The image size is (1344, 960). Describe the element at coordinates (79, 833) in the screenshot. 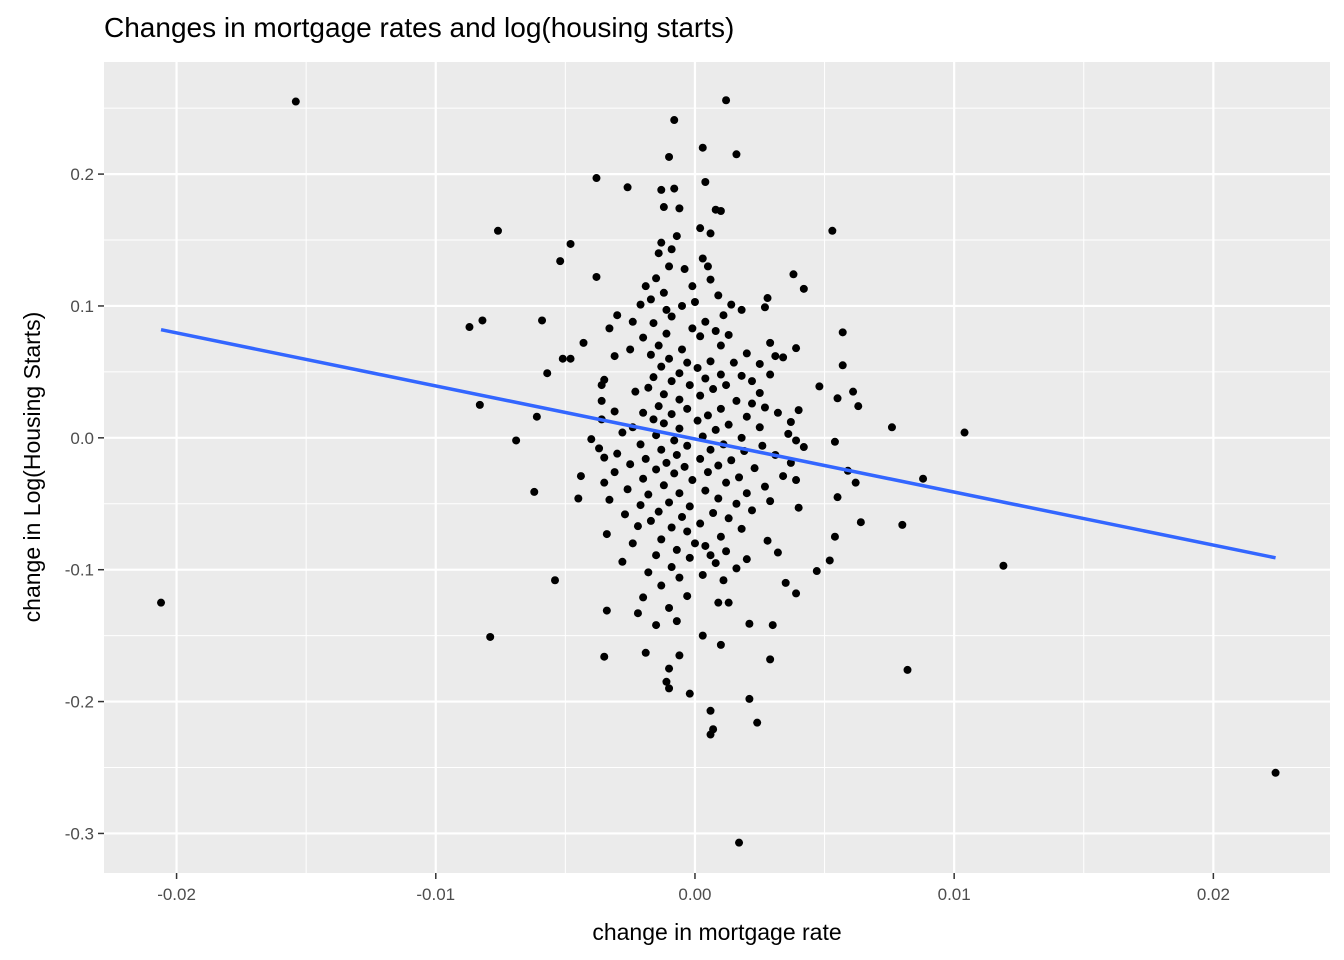

I see `y-tick-label: -0.3` at that location.